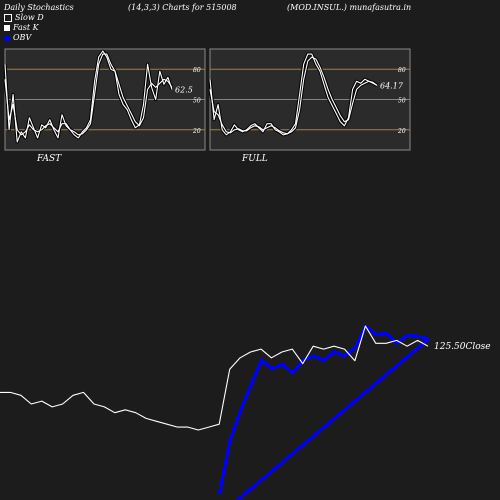  What do you see at coordinates (49, 159) in the screenshot?
I see `fast-panel-title: FAST` at bounding box center [49, 159].